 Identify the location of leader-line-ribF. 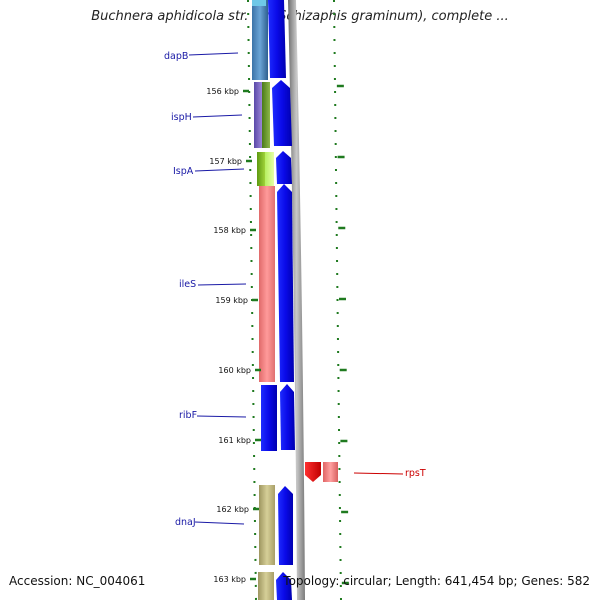
(221, 416).